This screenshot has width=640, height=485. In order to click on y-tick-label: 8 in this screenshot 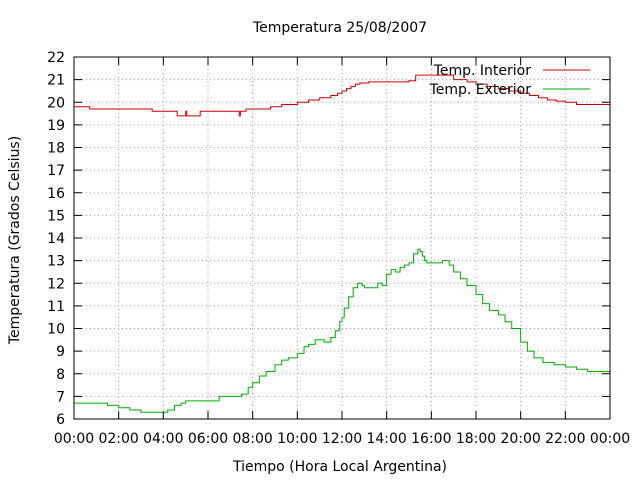, I will do `click(60, 375)`.